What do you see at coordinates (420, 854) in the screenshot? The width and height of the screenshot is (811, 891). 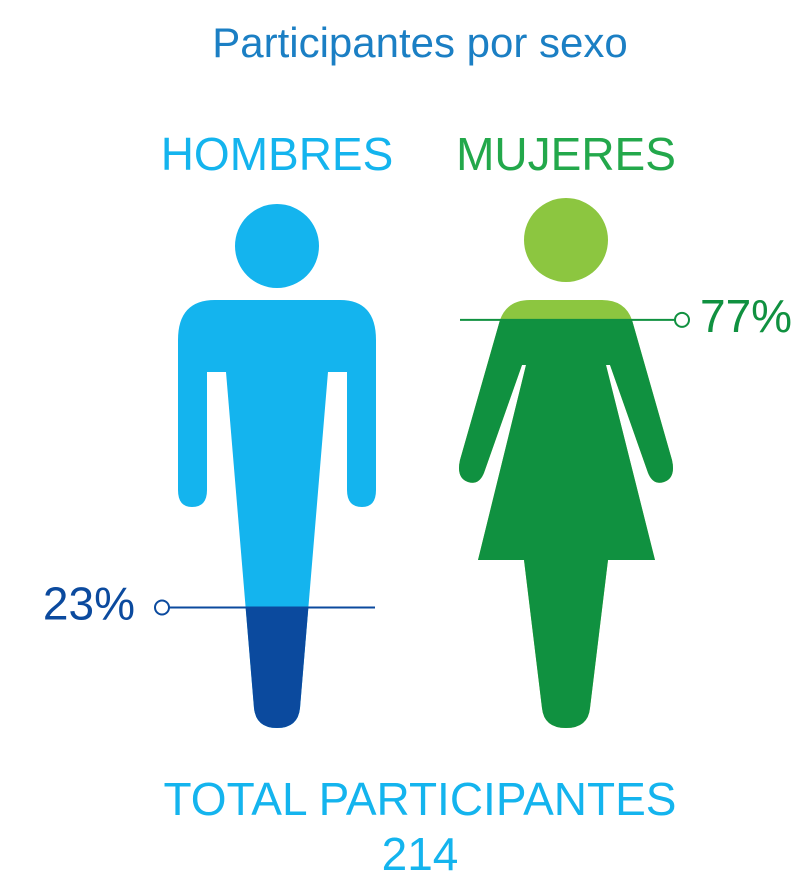 I see `total-value: 214` at bounding box center [420, 854].